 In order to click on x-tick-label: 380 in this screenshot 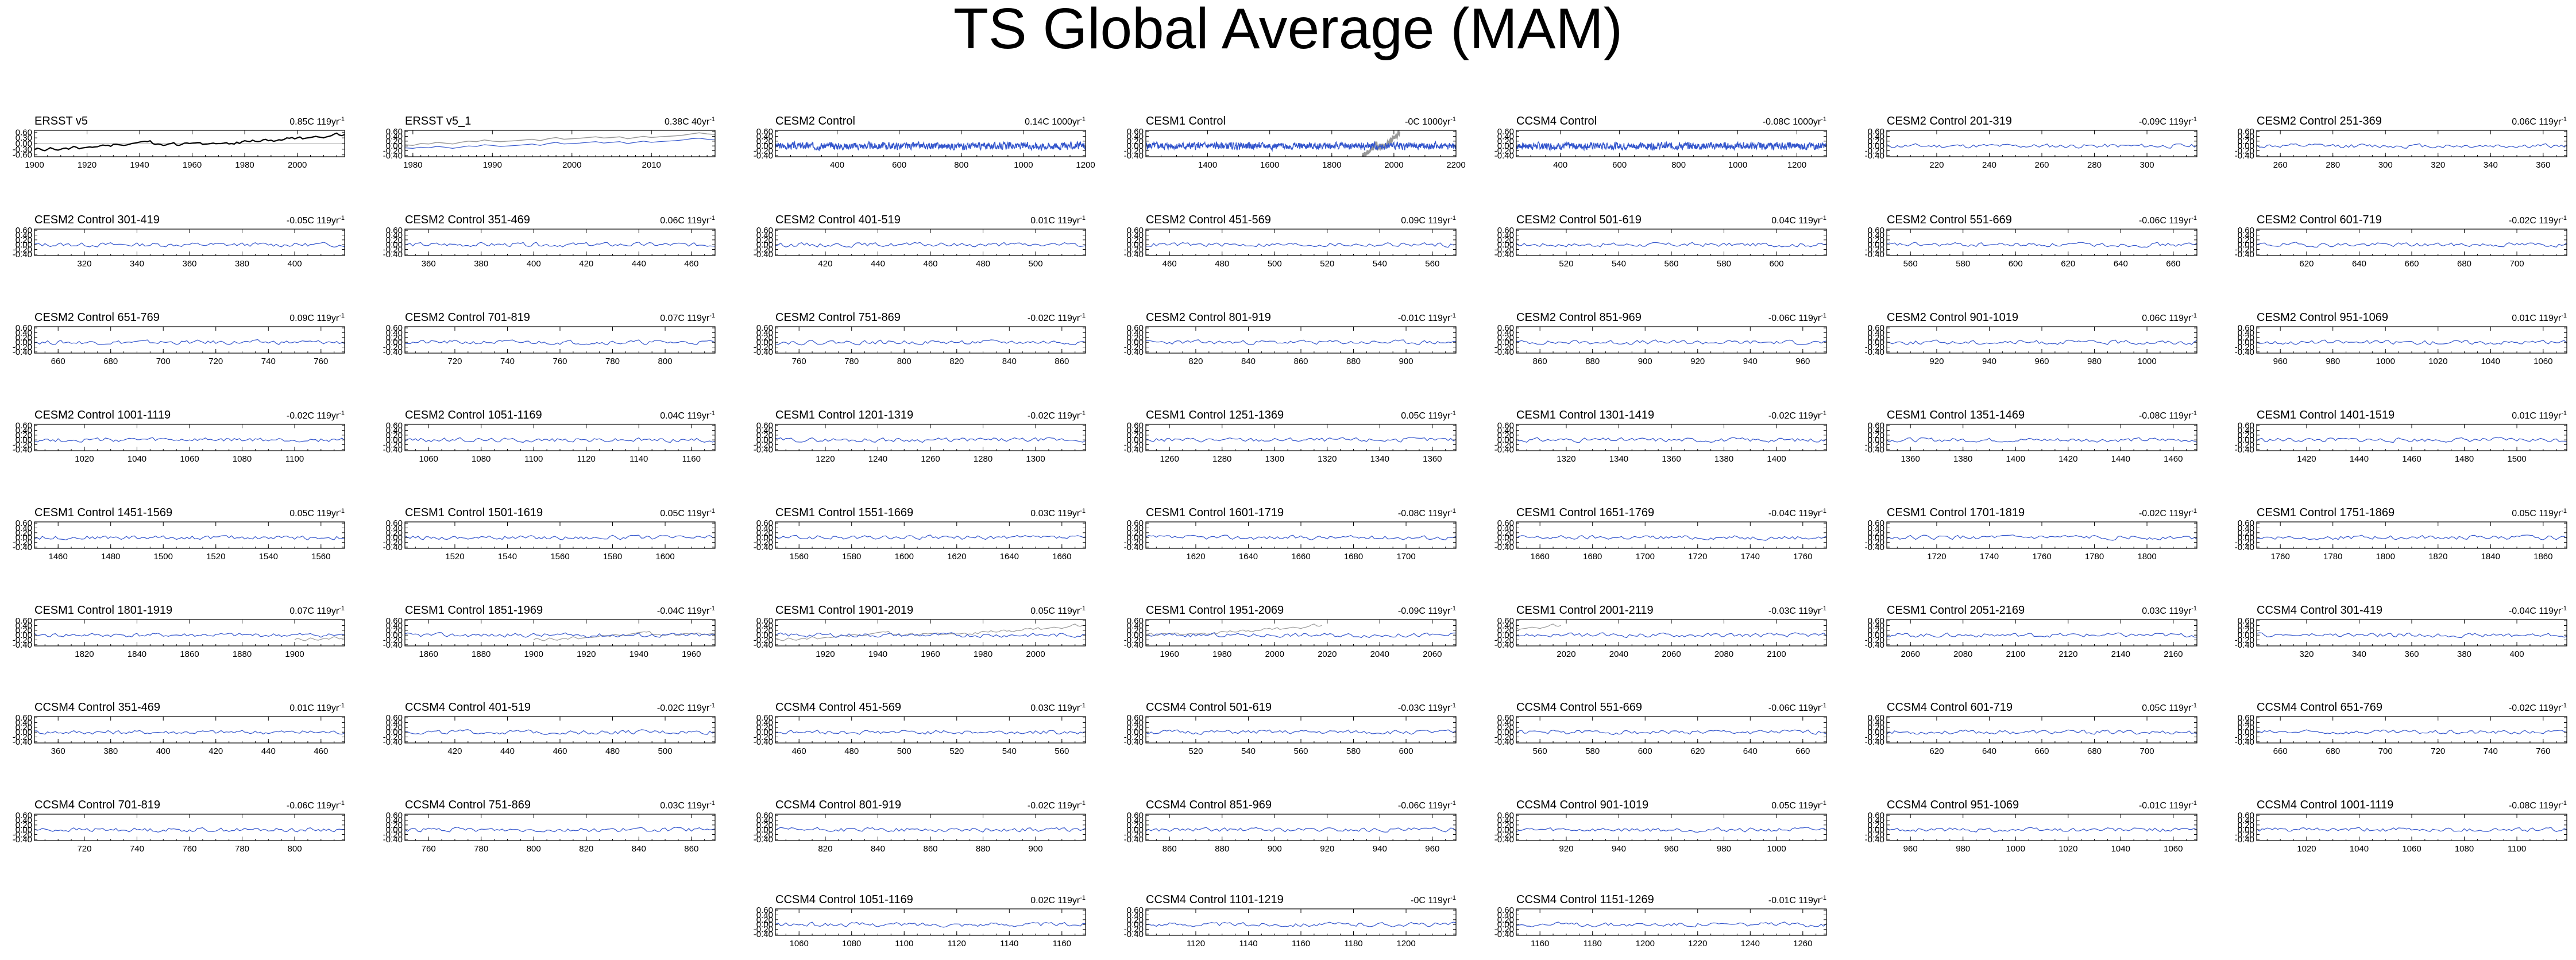, I will do `click(481, 264)`.